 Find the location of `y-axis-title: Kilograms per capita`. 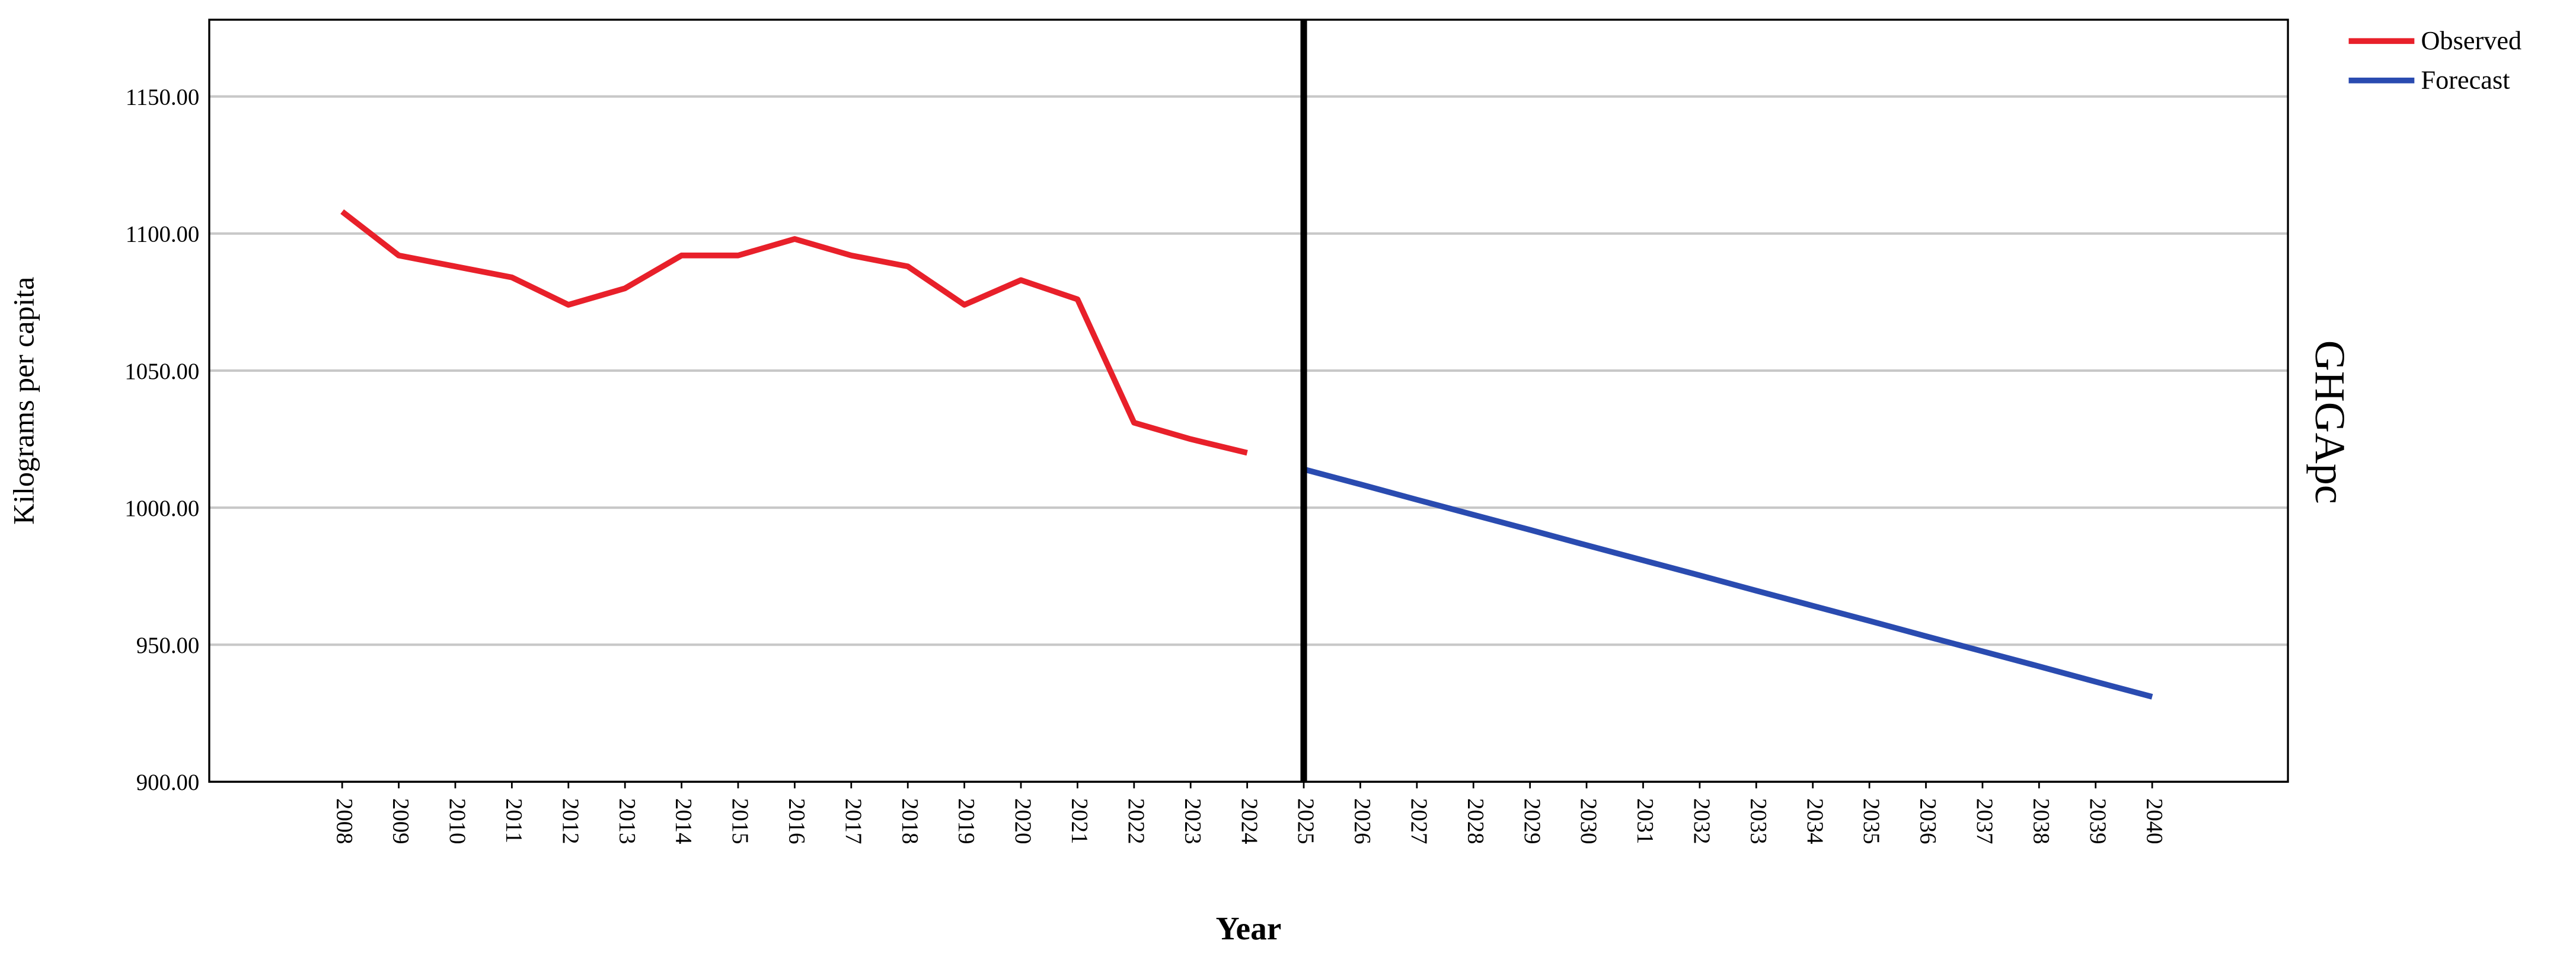

y-axis-title: Kilograms per capita is located at coordinates (24, 401).